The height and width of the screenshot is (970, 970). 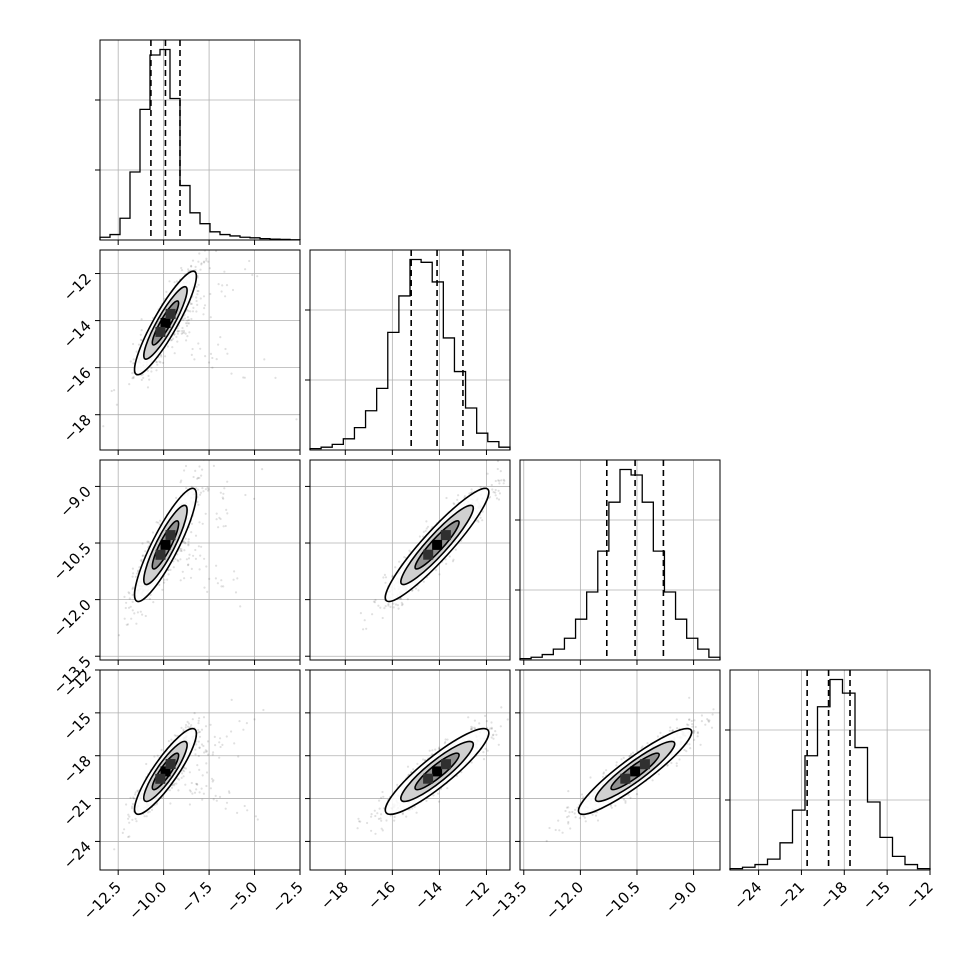 I want to click on scatter-panel-2-4: −18 −16 −14 −12, so click(x=408, y=791).